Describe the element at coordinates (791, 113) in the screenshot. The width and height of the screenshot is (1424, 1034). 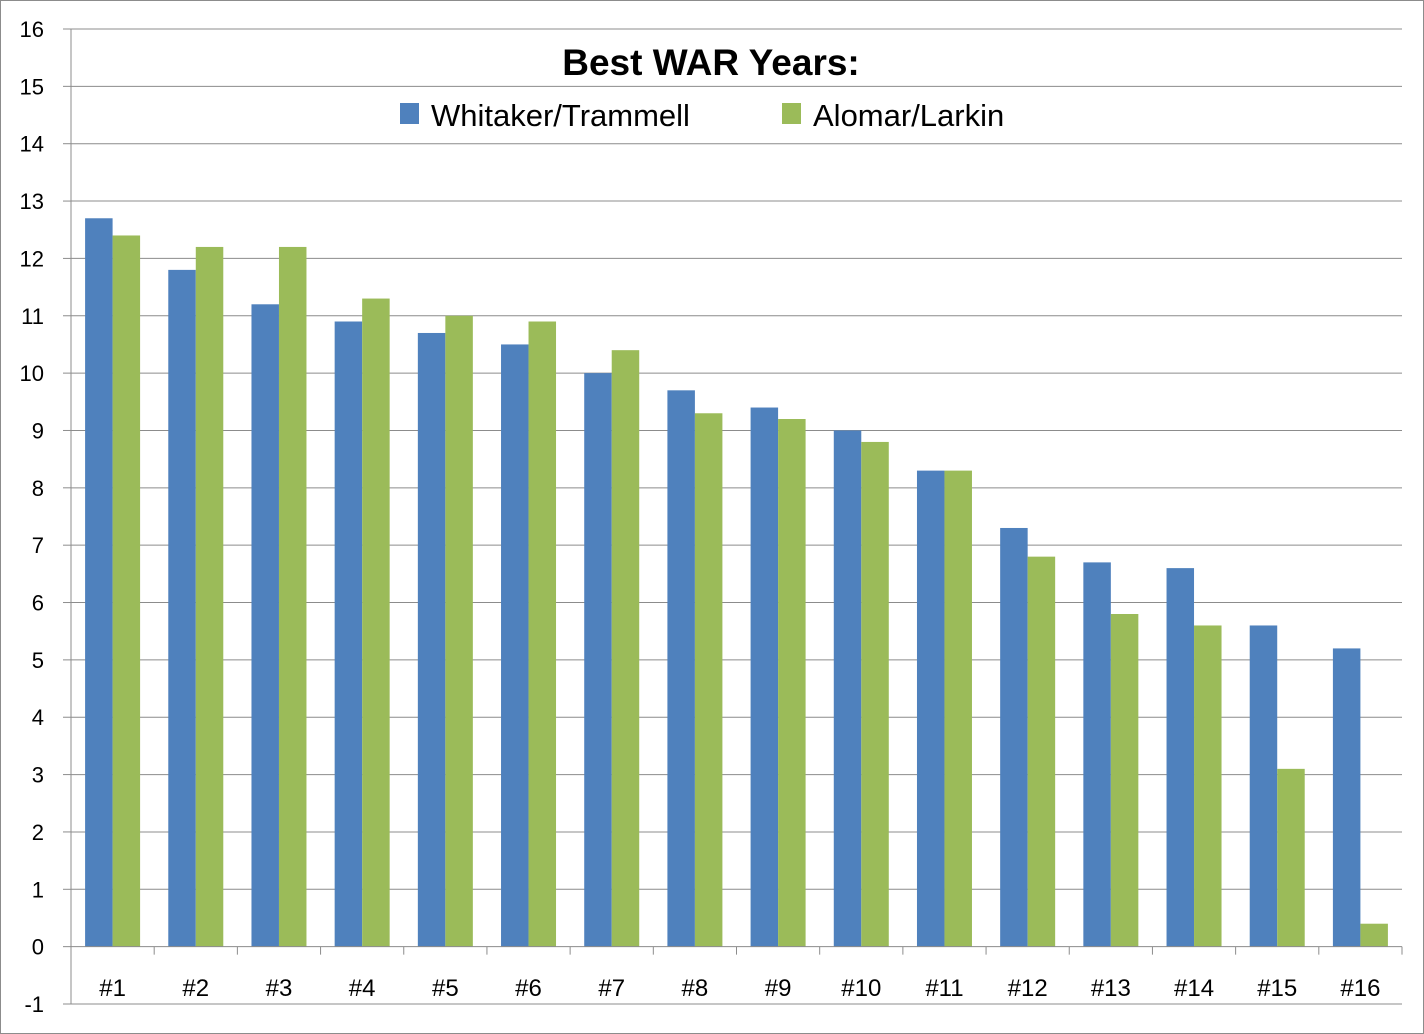
I see `legend-swatch-alomar-larkin` at that location.